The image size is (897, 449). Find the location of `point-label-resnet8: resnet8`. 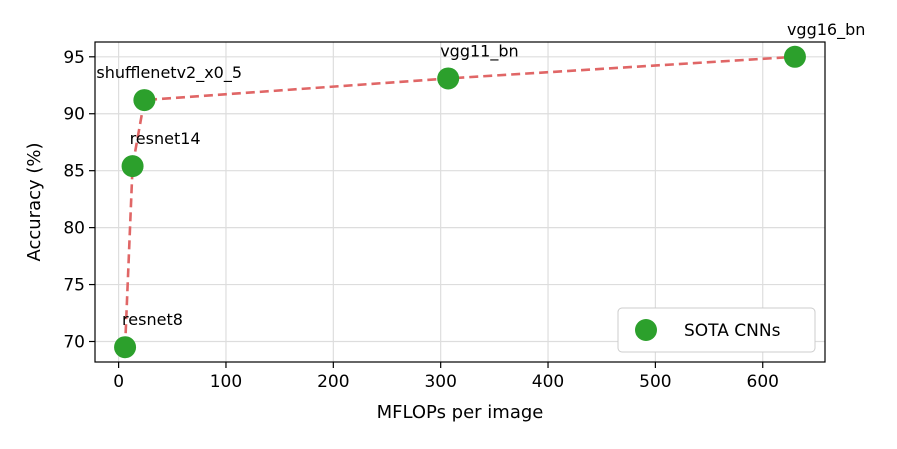

point-label-resnet8: resnet8 is located at coordinates (152, 319).